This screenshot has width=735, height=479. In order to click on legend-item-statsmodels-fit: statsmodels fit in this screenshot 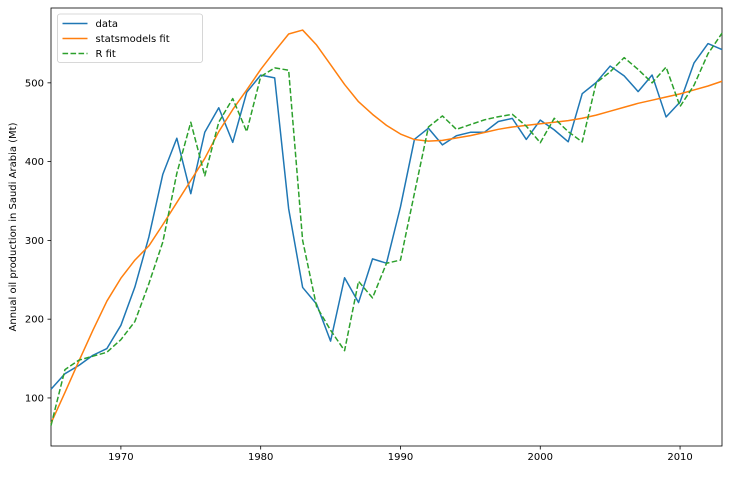, I will do `click(116, 39)`.